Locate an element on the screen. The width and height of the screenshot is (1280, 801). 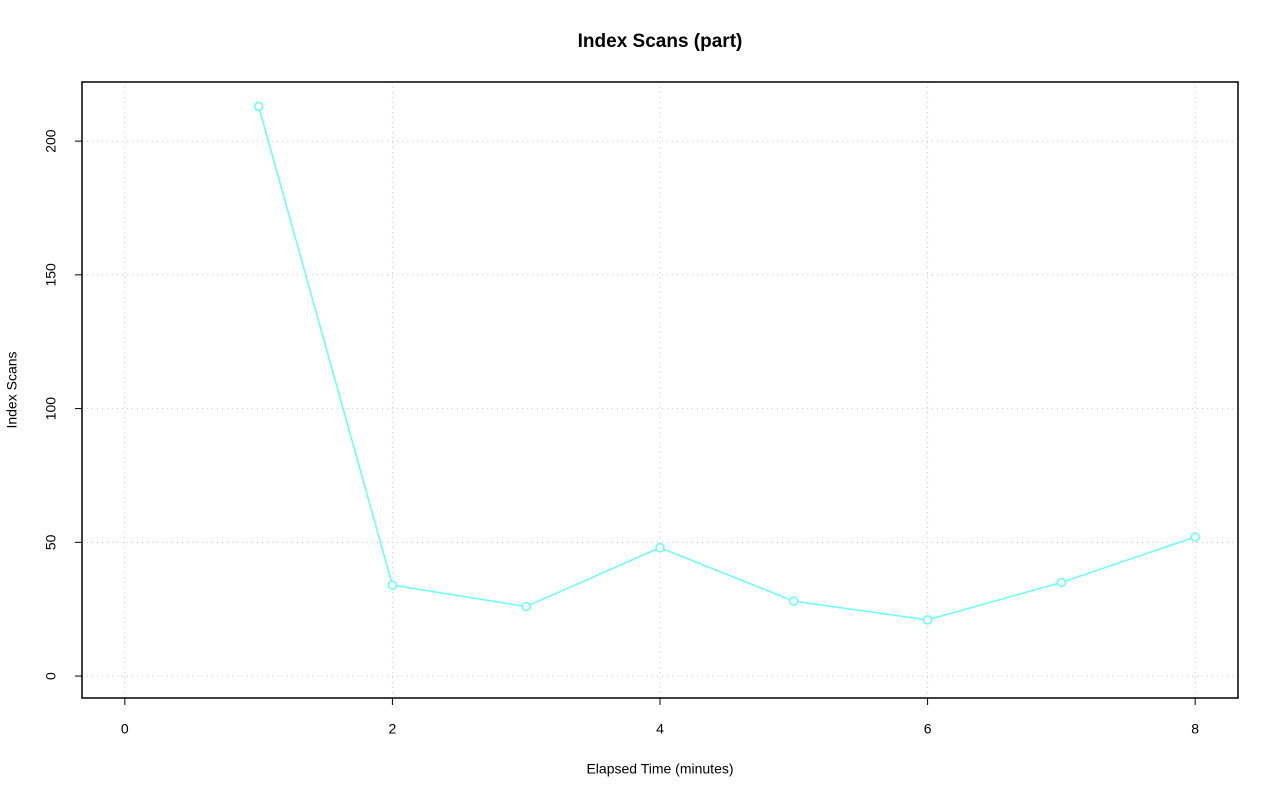
y-tick-label: 200 is located at coordinates (51, 141).